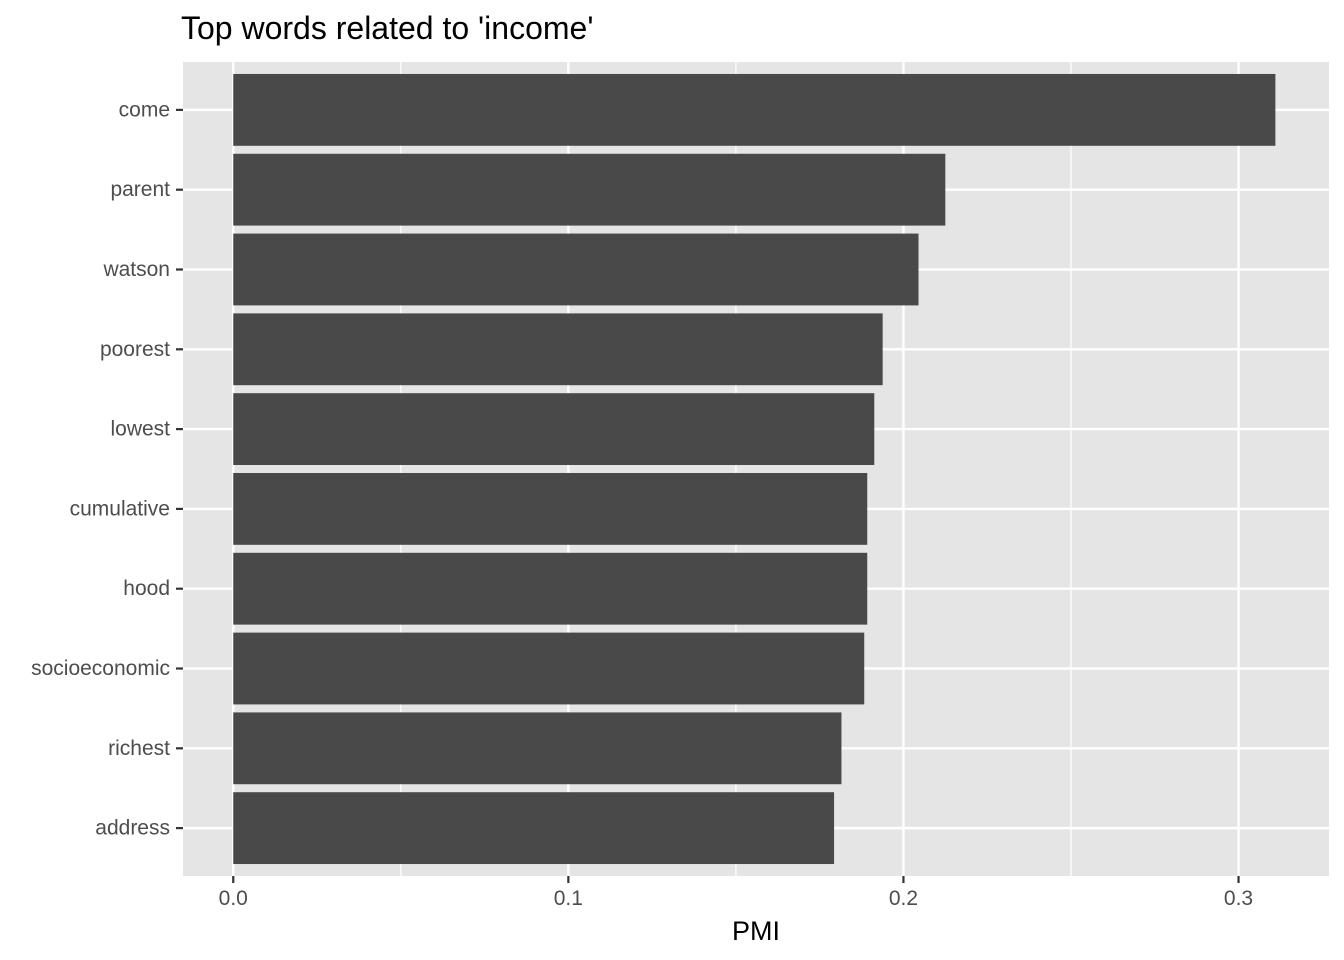 This screenshot has width=1344, height=960. What do you see at coordinates (140, 189) in the screenshot?
I see `y-tick-label: parent` at bounding box center [140, 189].